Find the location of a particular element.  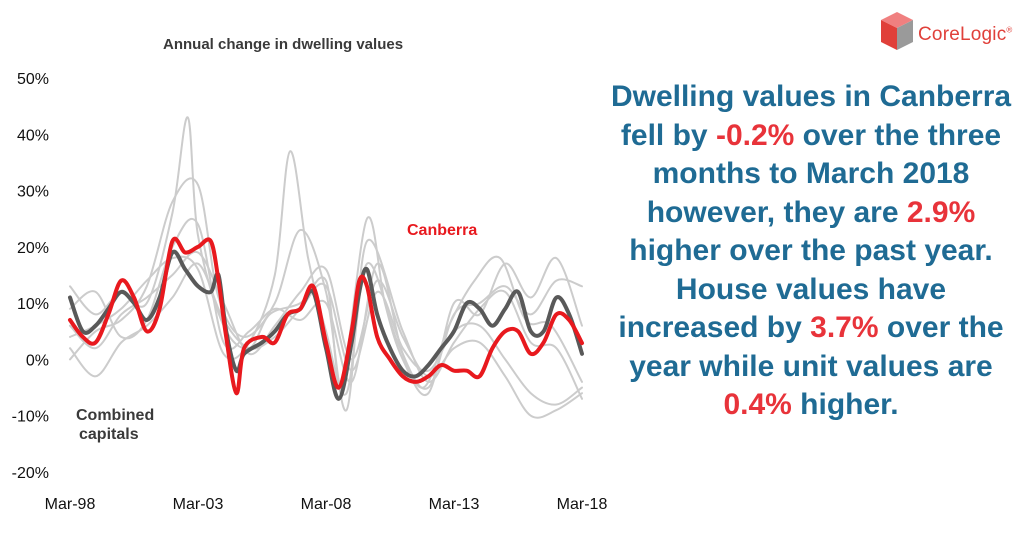

y-tick-label: 50% is located at coordinates (33, 79).